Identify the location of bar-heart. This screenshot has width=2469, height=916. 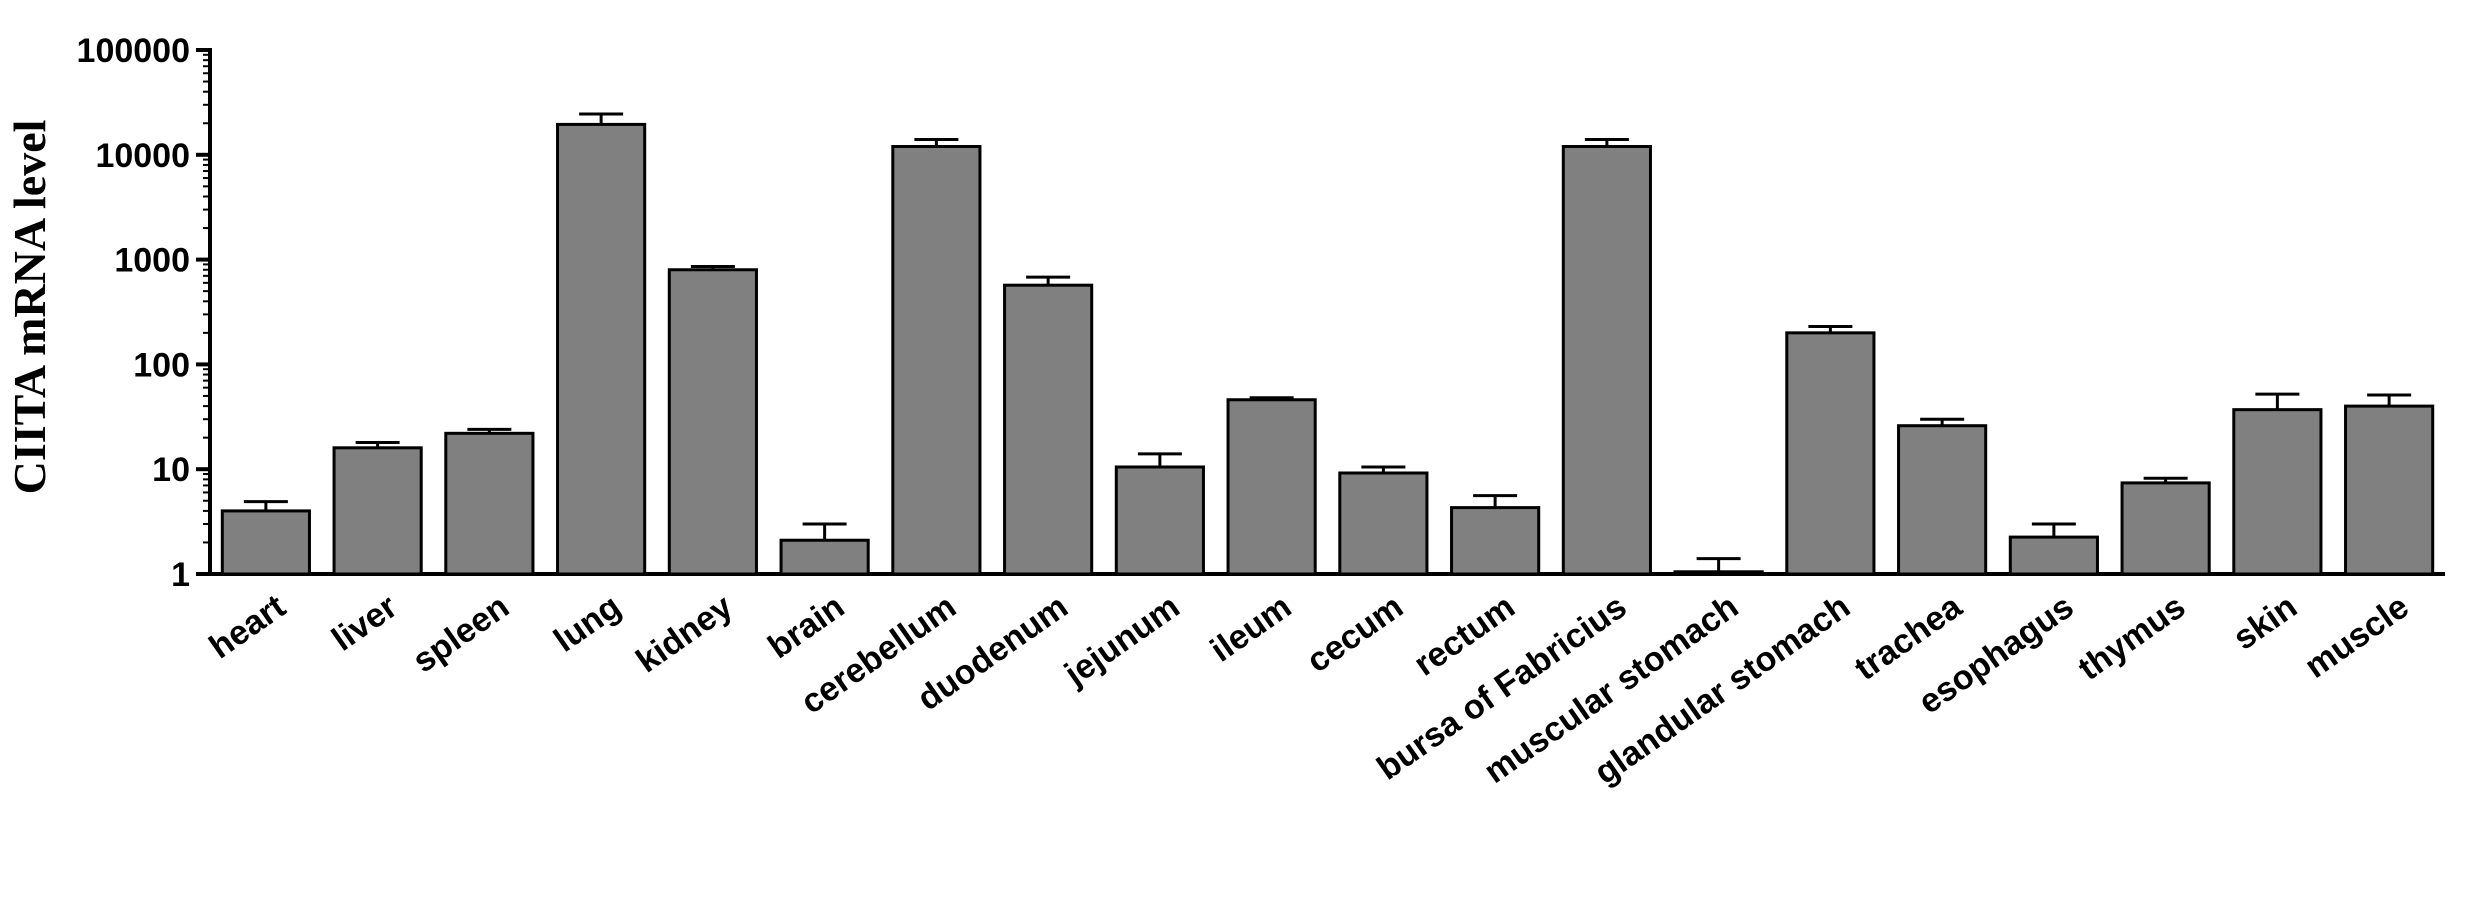
(265, 542).